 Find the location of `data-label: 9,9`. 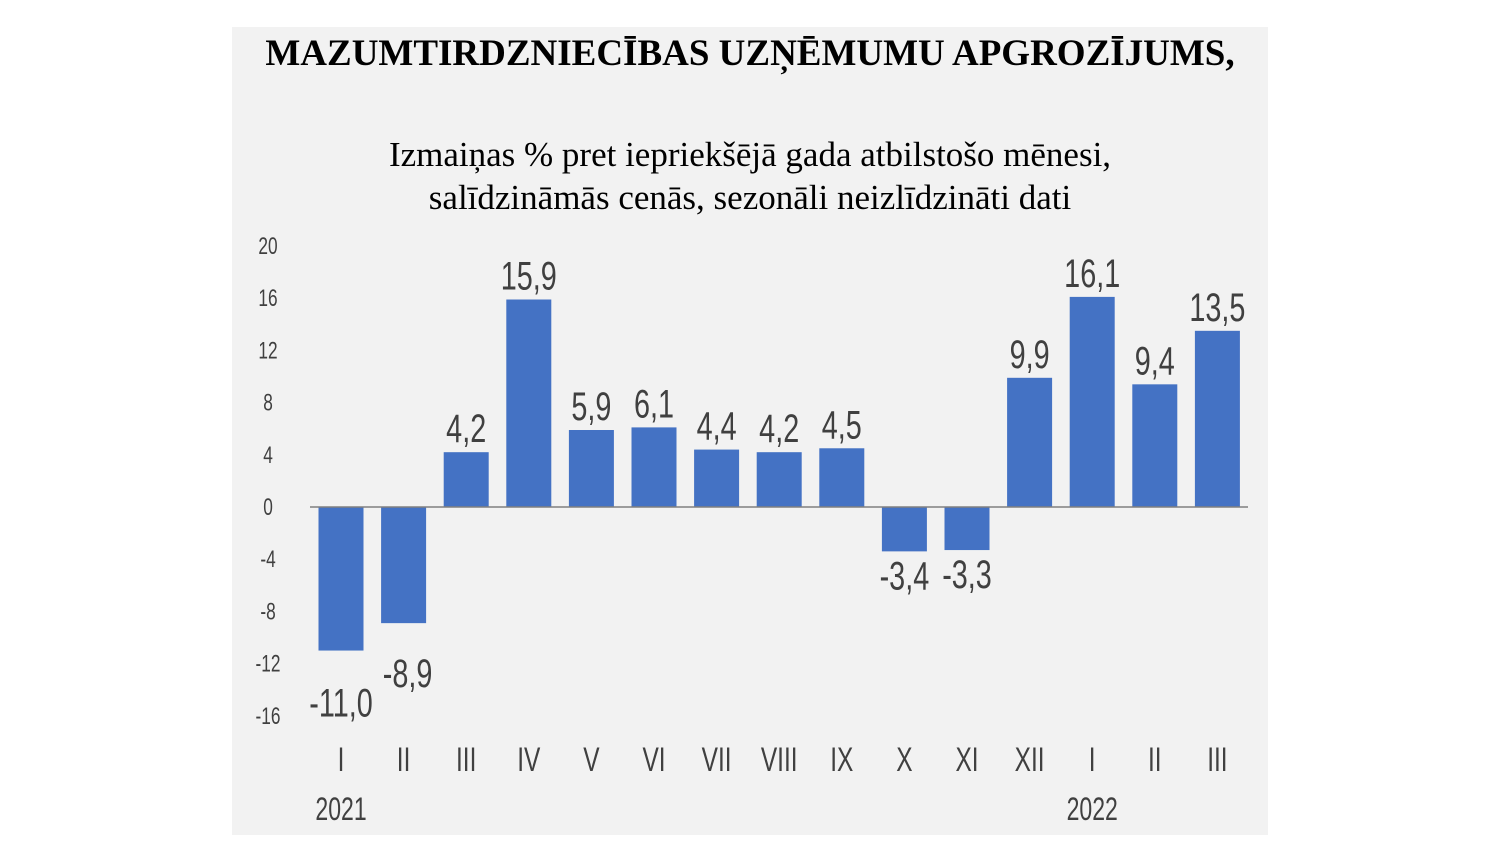

data-label: 9,9 is located at coordinates (1030, 354).